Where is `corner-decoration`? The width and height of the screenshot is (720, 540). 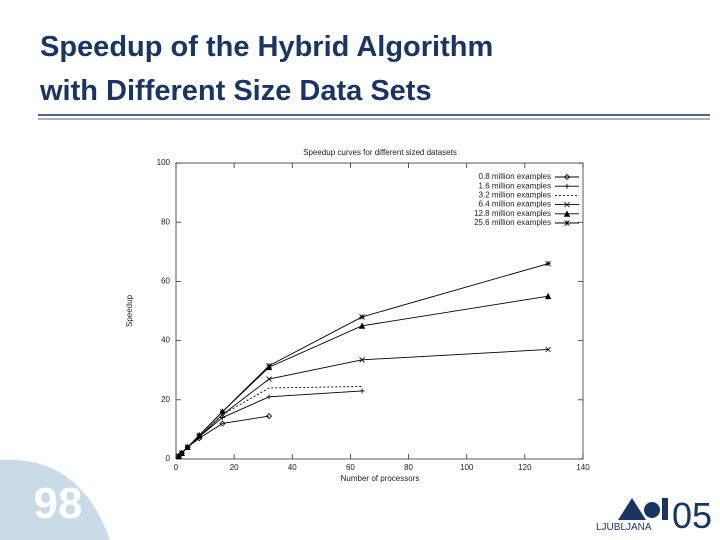 corner-decoration is located at coordinates (55, 499).